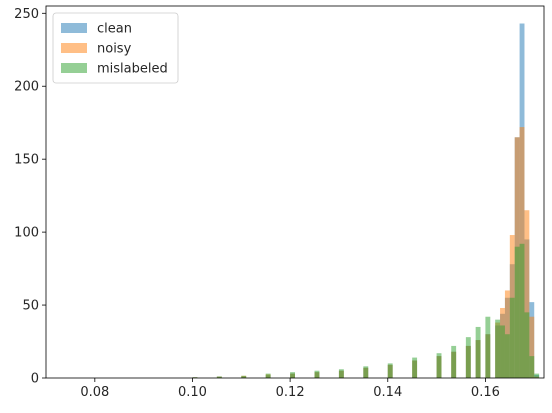 The height and width of the screenshot is (413, 552). What do you see at coordinates (74, 48) in the screenshot?
I see `legend-swatch-noisy` at bounding box center [74, 48].